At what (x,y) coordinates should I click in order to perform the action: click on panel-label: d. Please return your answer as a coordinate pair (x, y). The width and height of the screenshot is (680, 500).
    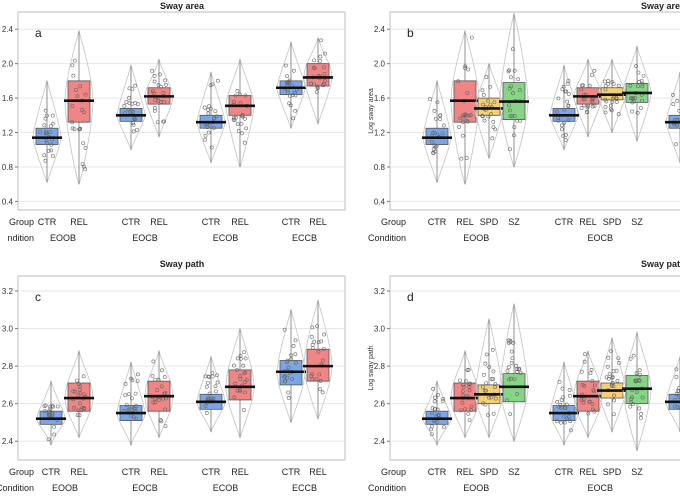
    Looking at the image, I should click on (410, 297).